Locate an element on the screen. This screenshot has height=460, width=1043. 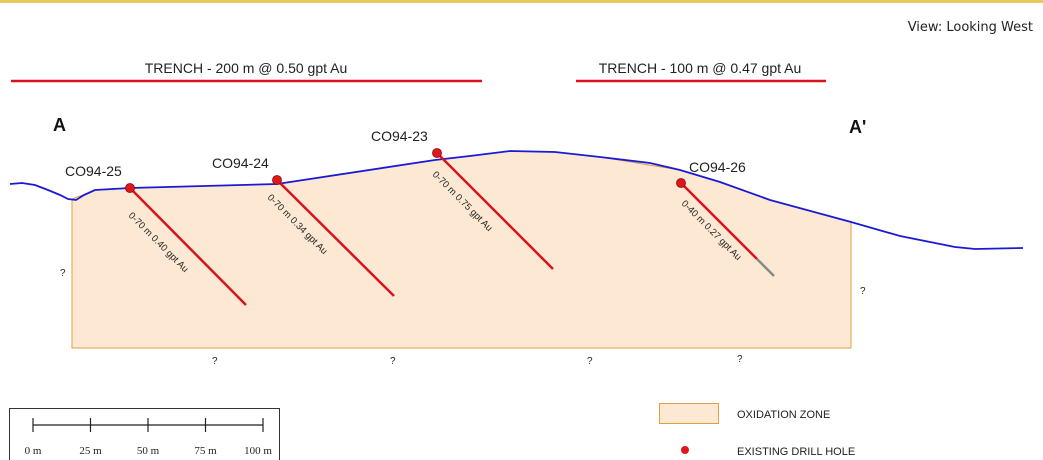
drill-hole-id: CO94-24 is located at coordinates (240, 163).